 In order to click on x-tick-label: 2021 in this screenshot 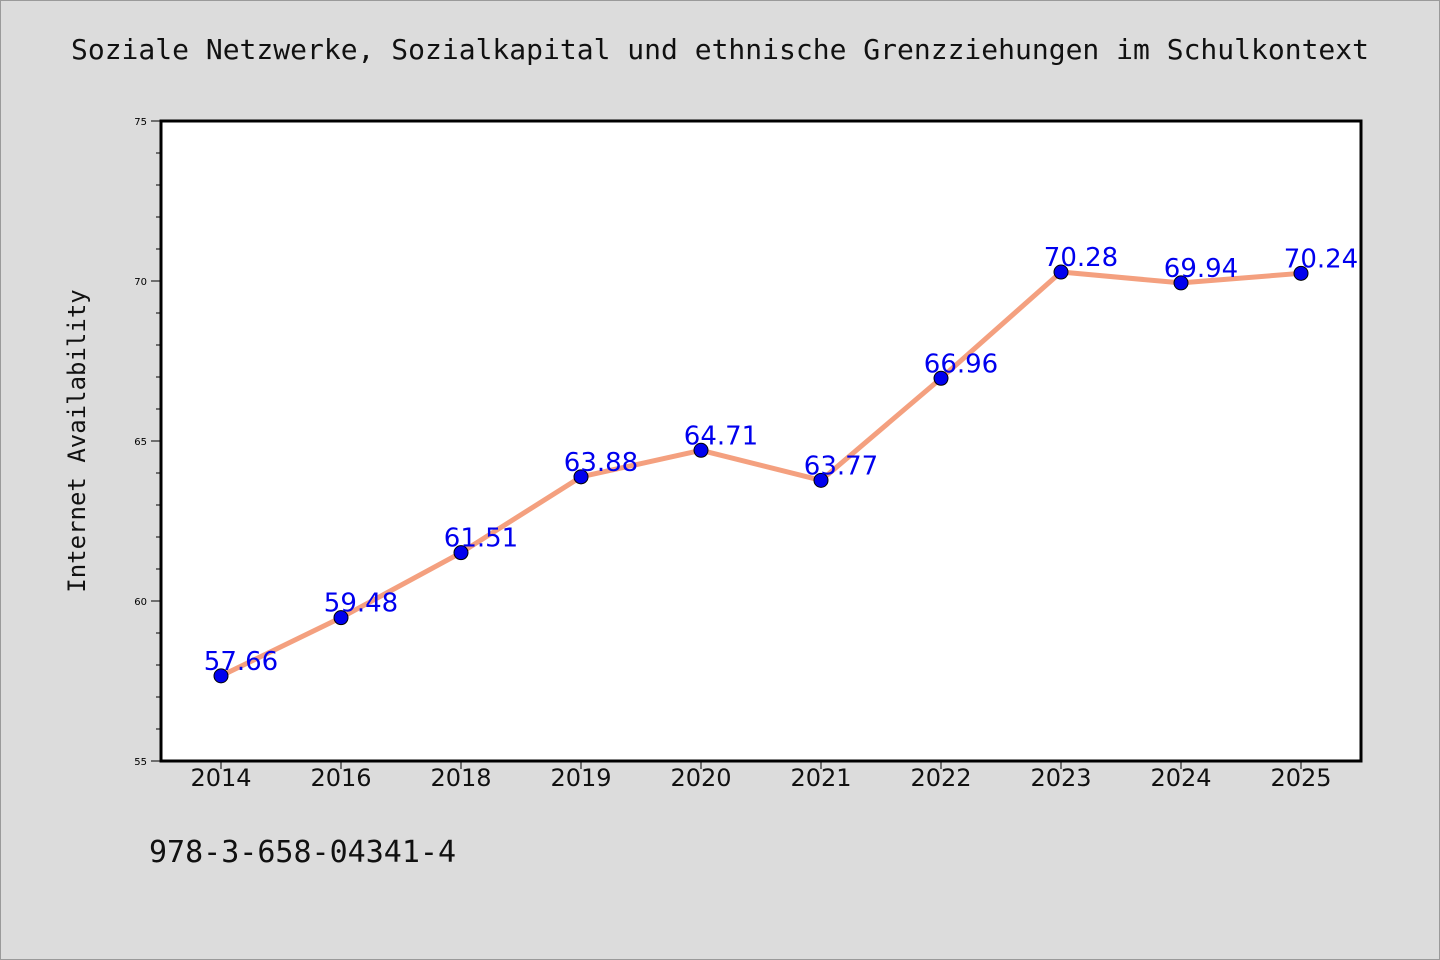, I will do `click(820, 778)`.